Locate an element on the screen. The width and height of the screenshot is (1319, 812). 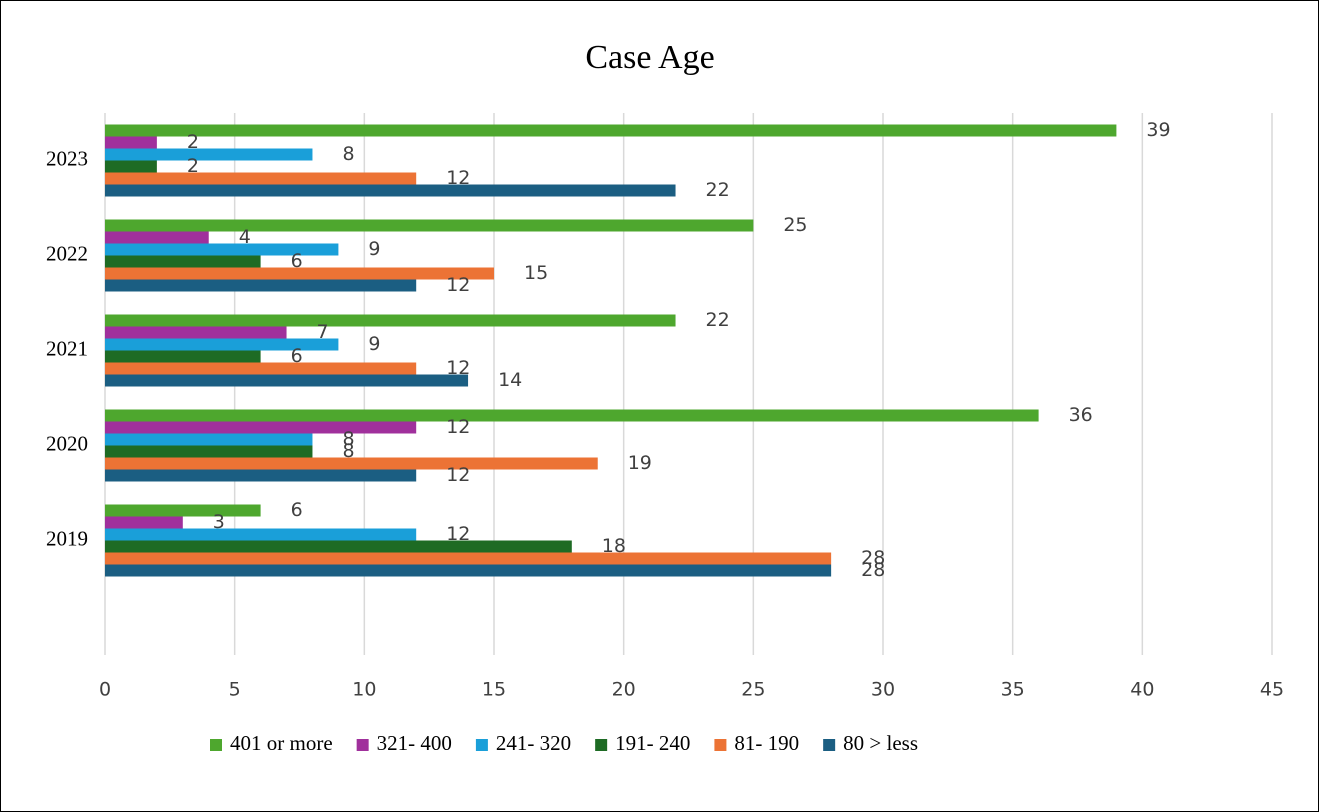
data-label: 15 is located at coordinates (536, 273).